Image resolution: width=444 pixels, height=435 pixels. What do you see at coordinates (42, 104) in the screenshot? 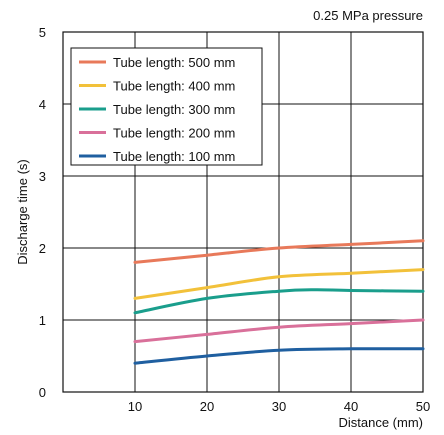
I see `y-tick-label: 4` at bounding box center [42, 104].